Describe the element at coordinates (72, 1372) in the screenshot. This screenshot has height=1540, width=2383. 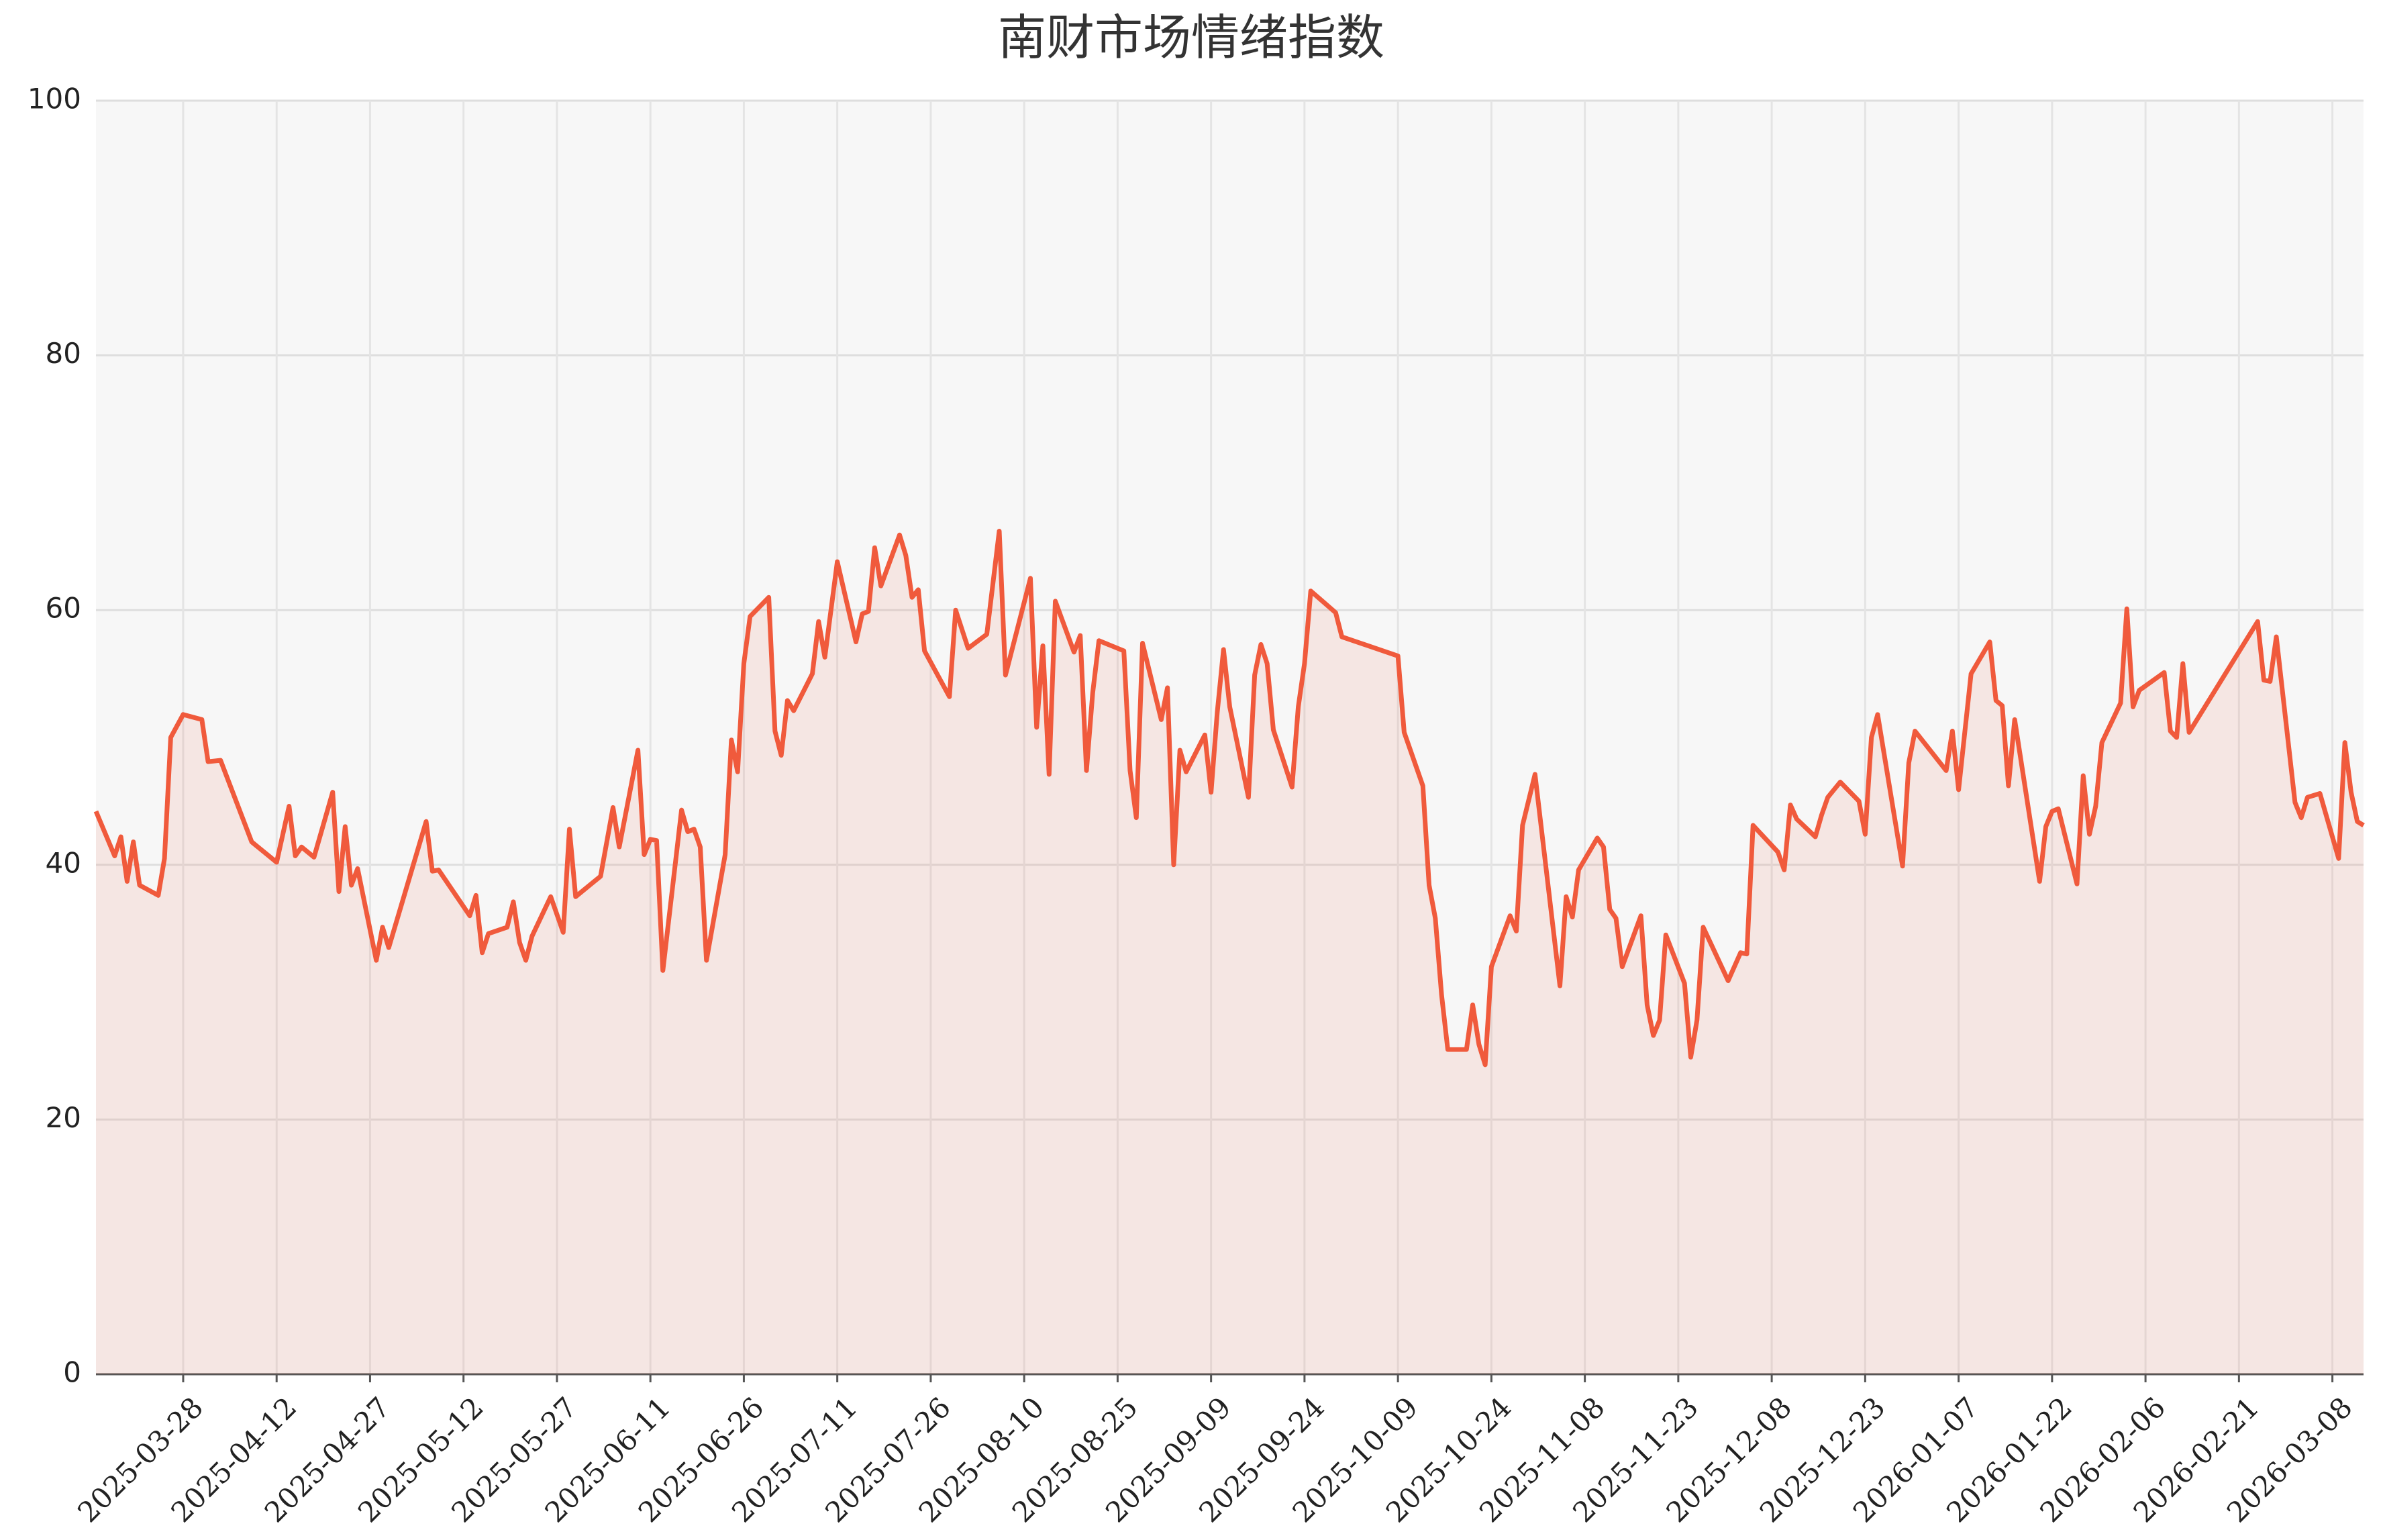
I see `y-tick-label: 0` at that location.